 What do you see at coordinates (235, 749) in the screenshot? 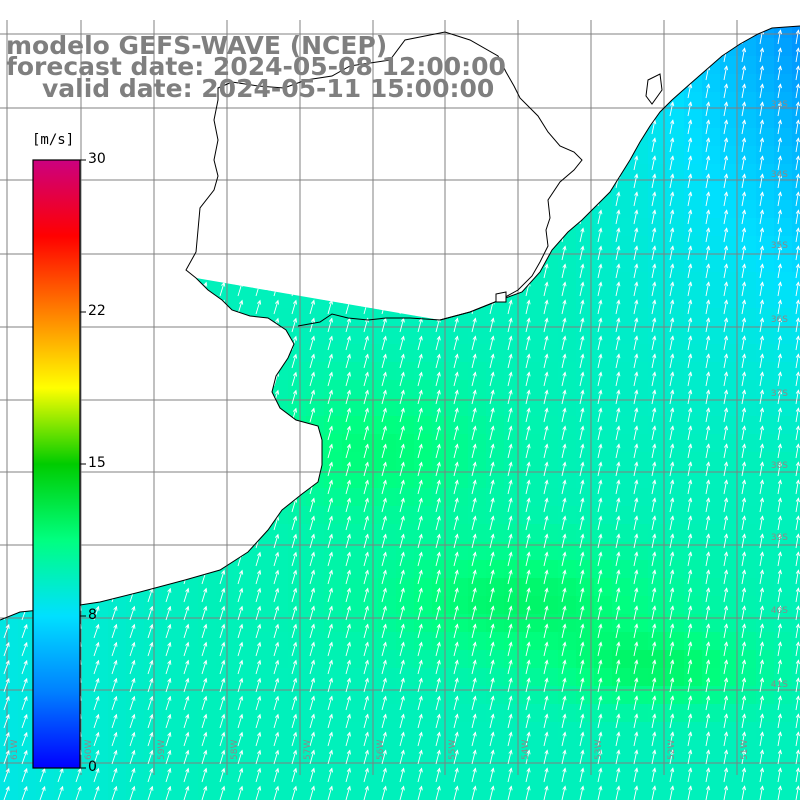
I see `lon-label: 58W` at bounding box center [235, 749].